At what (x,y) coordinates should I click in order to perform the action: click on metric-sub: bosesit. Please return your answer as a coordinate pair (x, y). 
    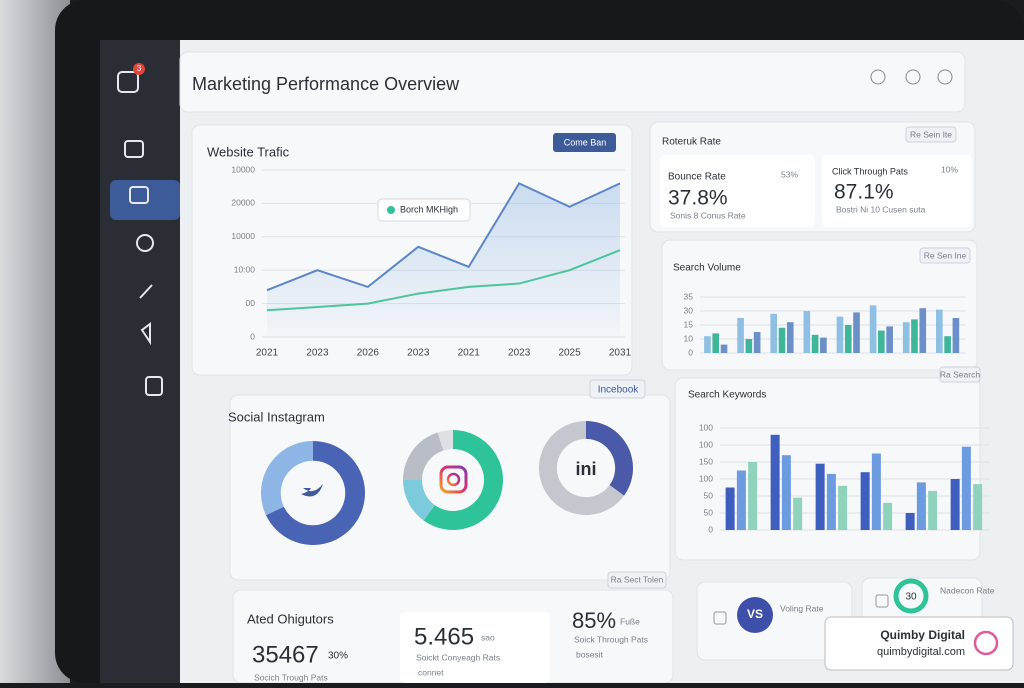
    Looking at the image, I should click on (590, 654).